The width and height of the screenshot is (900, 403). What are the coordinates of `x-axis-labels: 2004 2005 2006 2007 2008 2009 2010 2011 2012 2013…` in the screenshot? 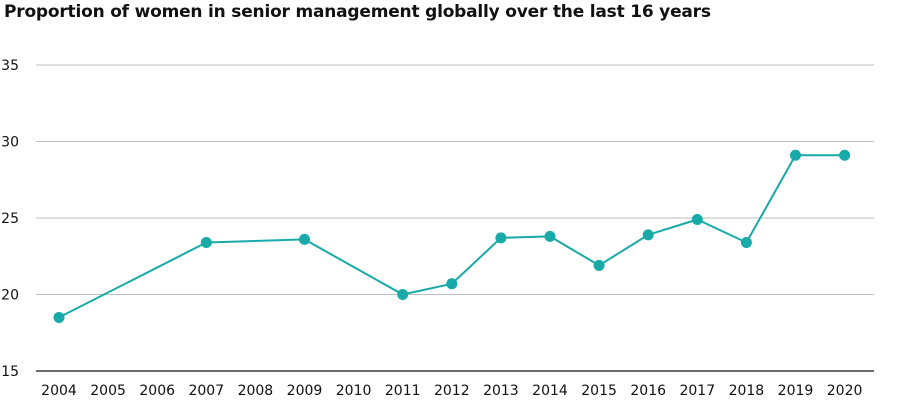 It's located at (451, 391).